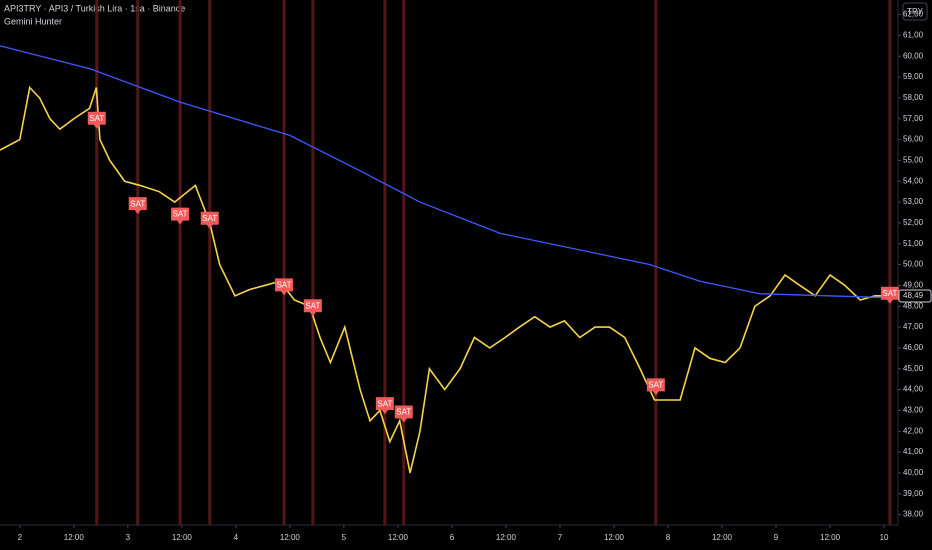 This screenshot has height=550, width=932. I want to click on y-tick-label: 44,00, so click(913, 389).